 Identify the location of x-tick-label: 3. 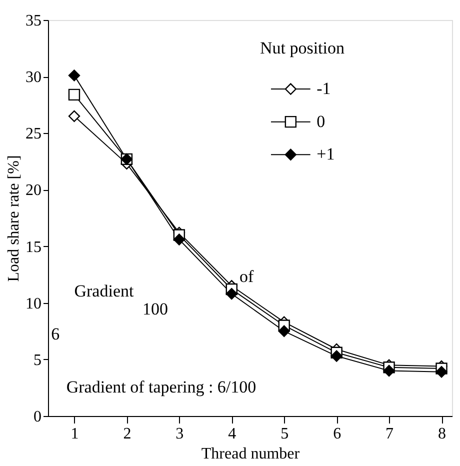
(180, 434).